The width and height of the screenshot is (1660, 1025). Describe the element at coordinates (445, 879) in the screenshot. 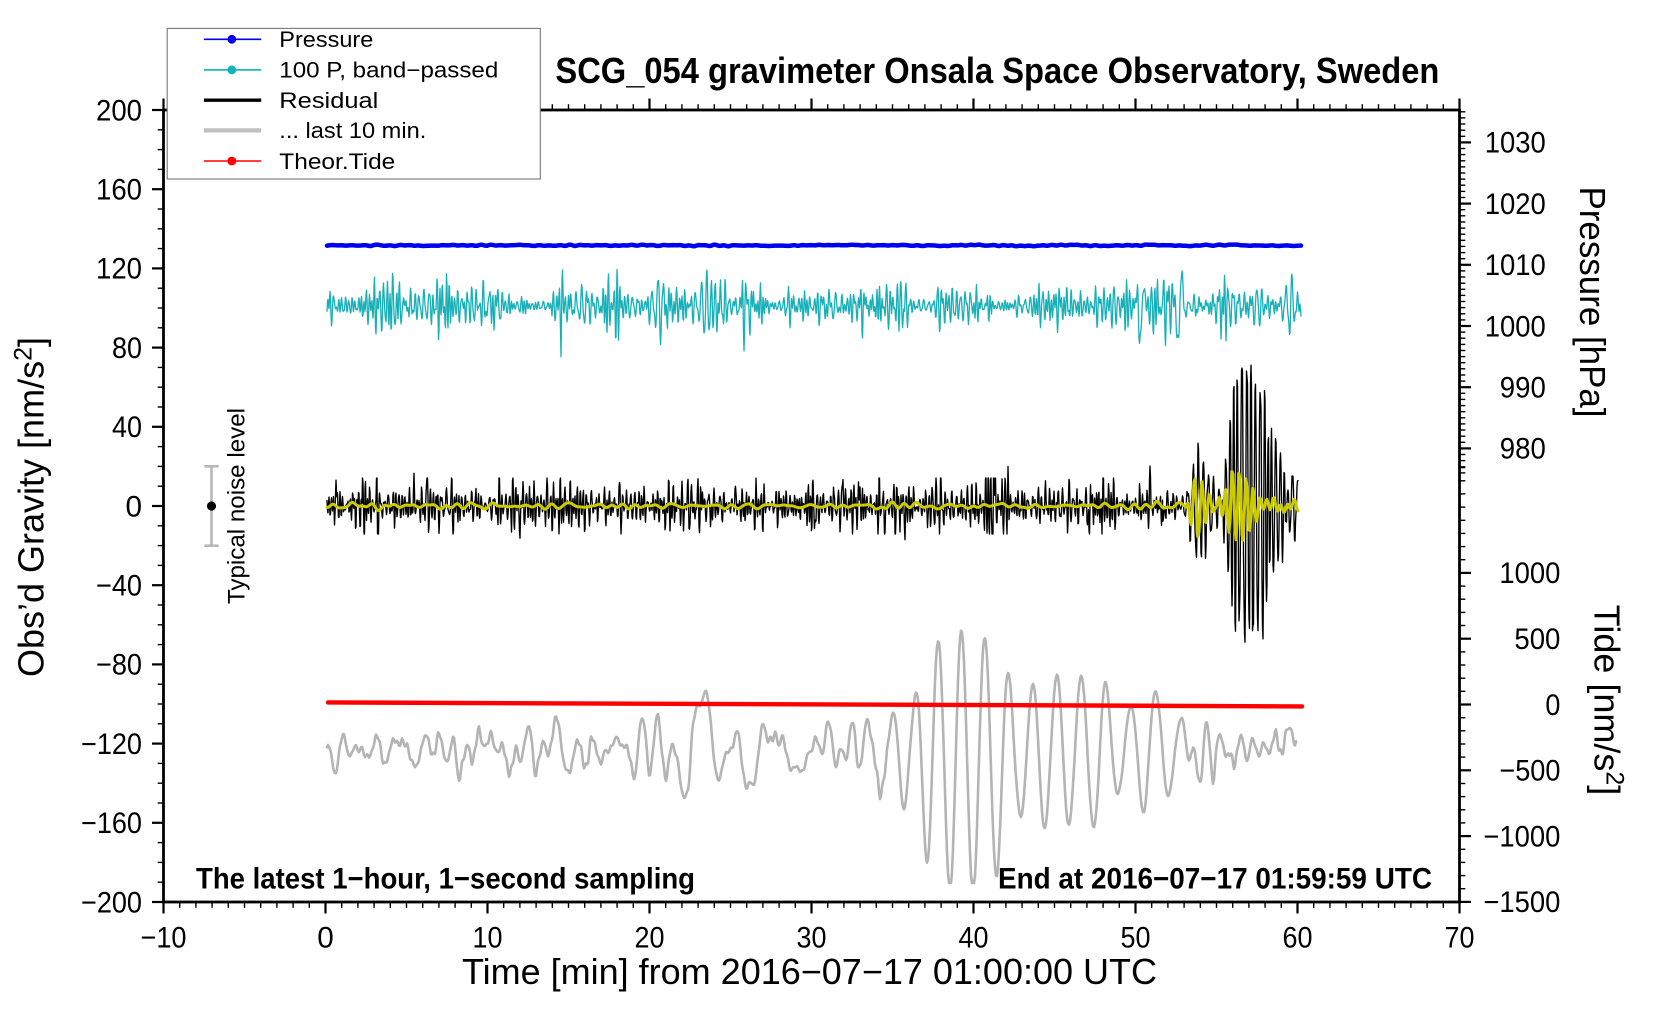

I see `svg-text:The latest 1−hour, 1−second sa: The latest 1−hour, 1−second sampling` at that location.